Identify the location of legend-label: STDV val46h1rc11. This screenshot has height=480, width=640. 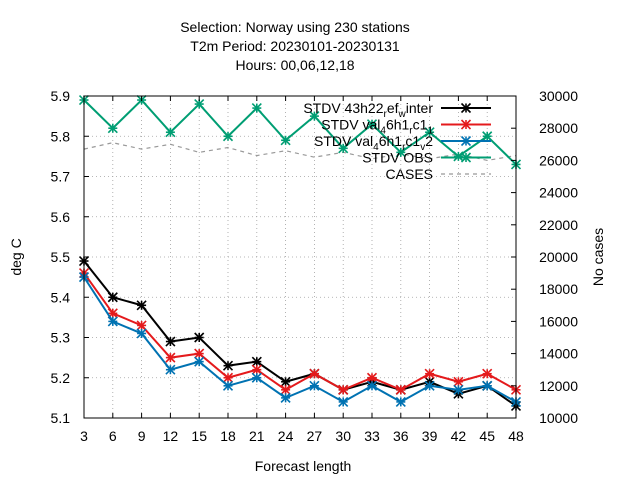
(377, 127).